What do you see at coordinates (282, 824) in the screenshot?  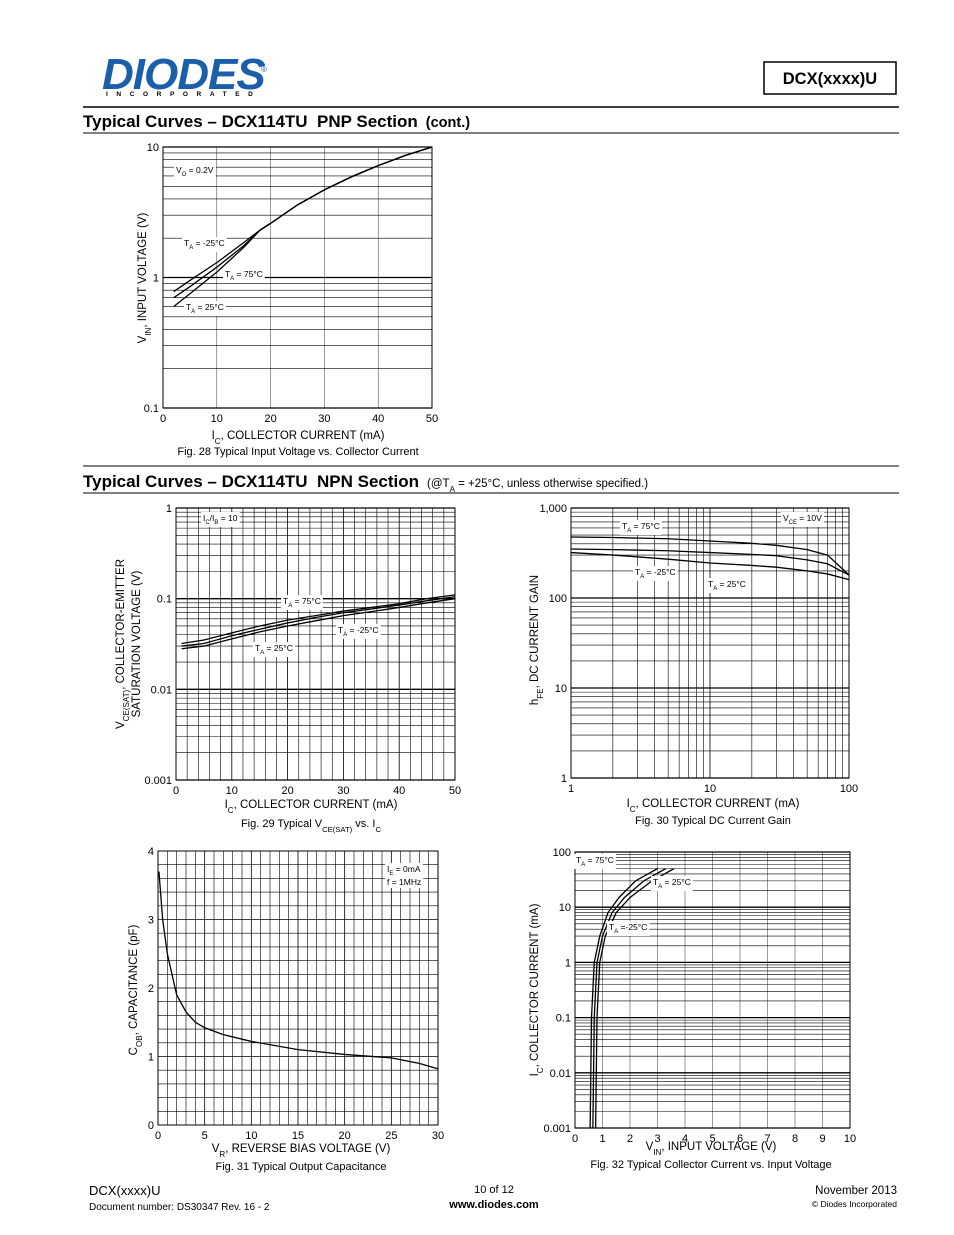 I see `text-part: Fig. 29 Typical V` at bounding box center [282, 824].